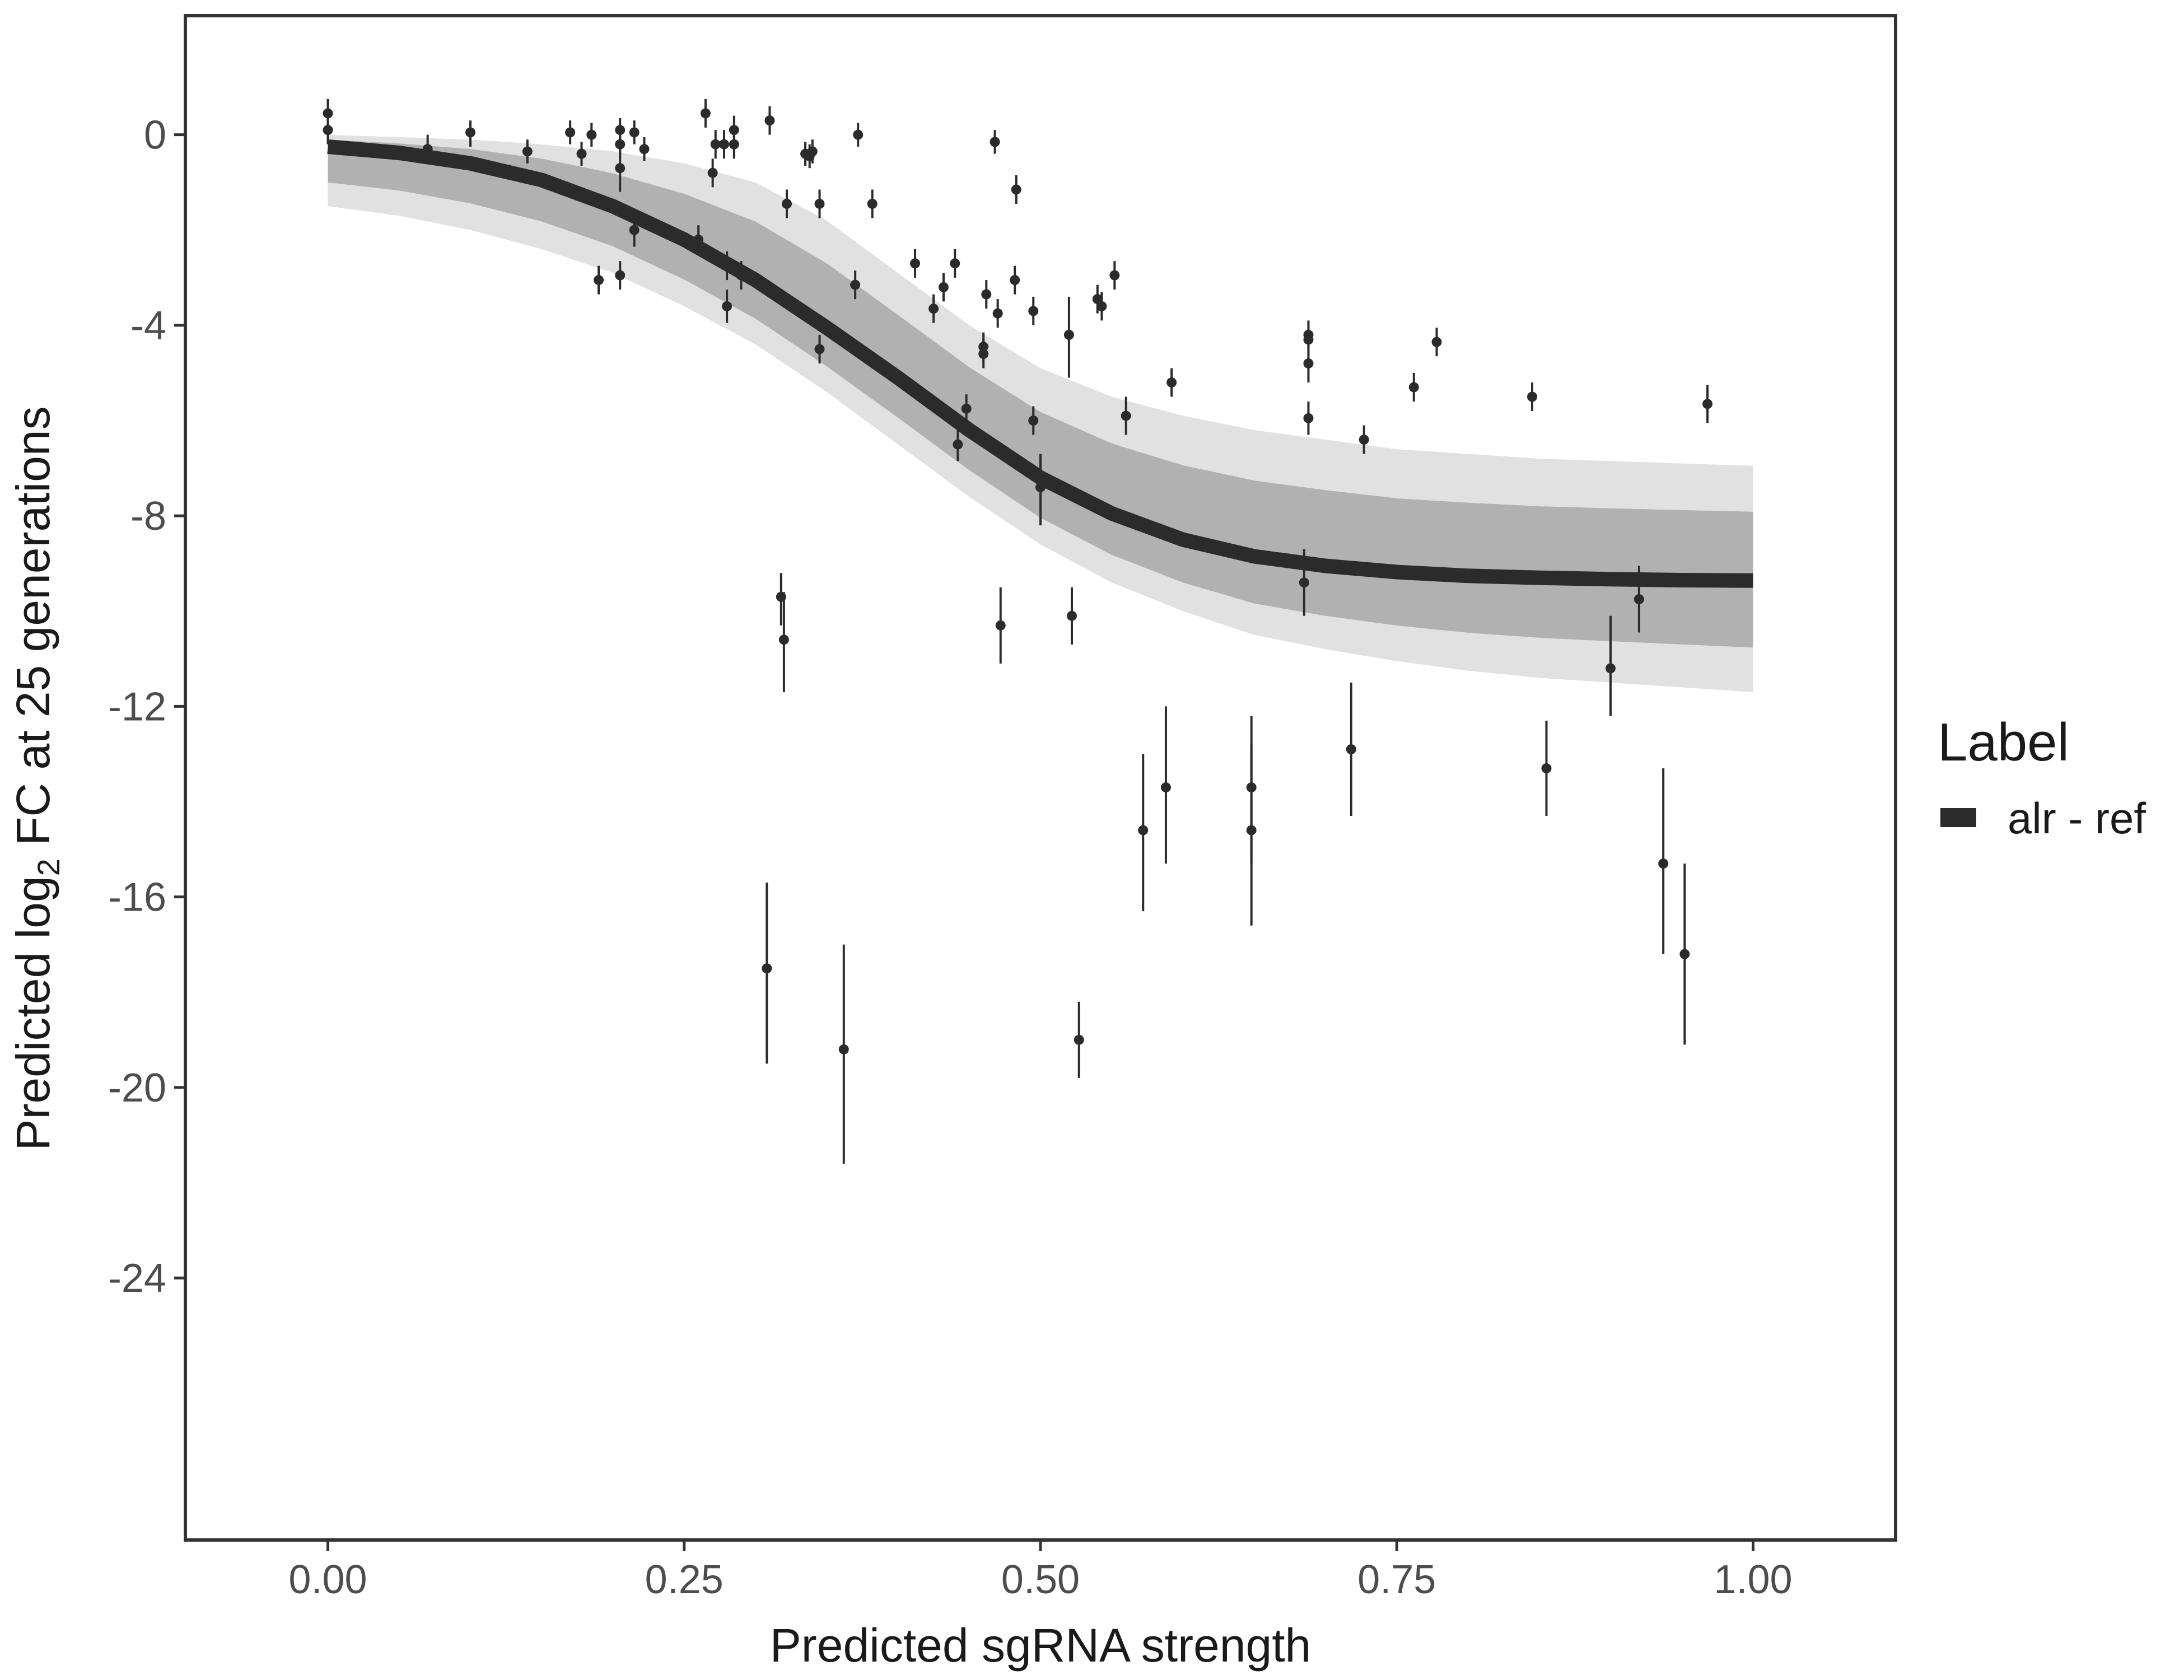 The height and width of the screenshot is (1680, 2184). What do you see at coordinates (33, 1013) in the screenshot?
I see `y-axis-title-prefix: Predicted log` at bounding box center [33, 1013].